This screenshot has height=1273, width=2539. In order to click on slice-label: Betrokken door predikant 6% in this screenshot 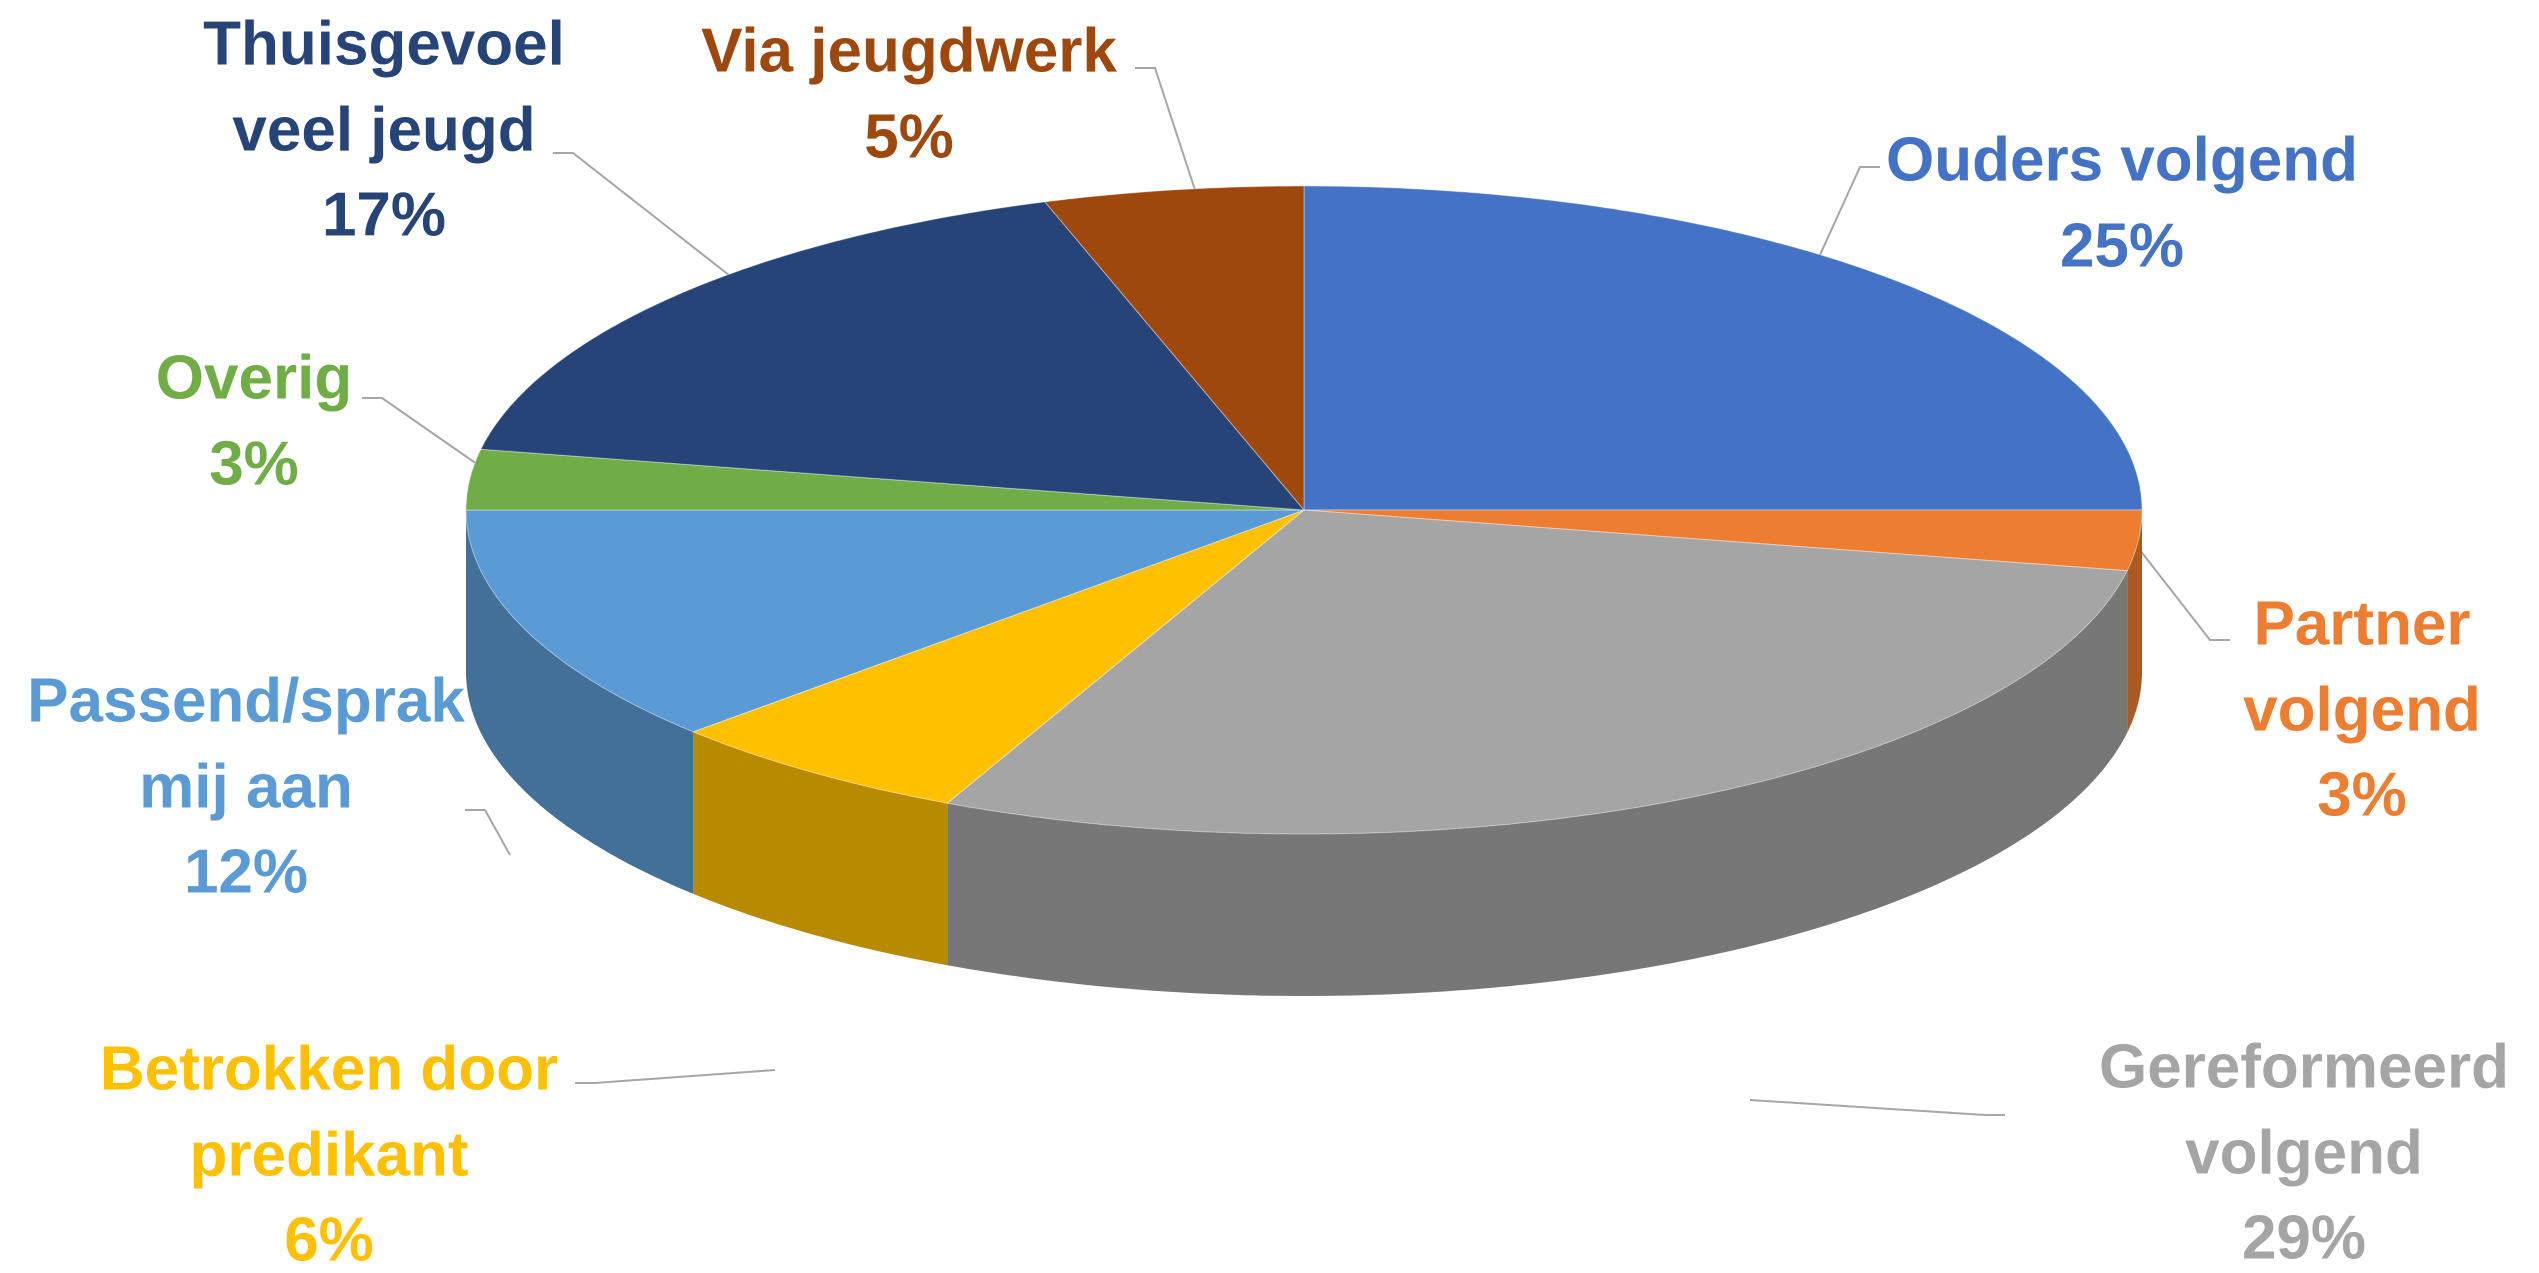, I will do `click(329, 1150)`.